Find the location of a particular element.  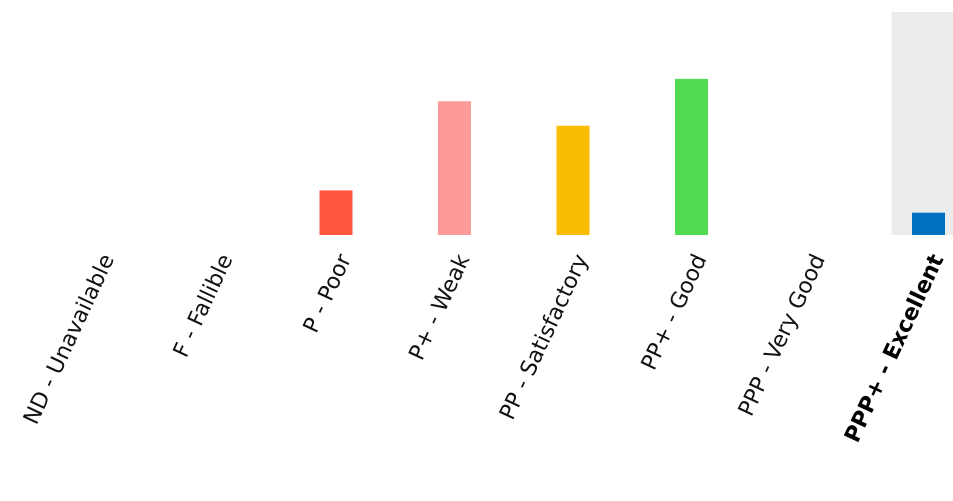

tick-label-4: PP - Satisfactory is located at coordinates (544, 337).